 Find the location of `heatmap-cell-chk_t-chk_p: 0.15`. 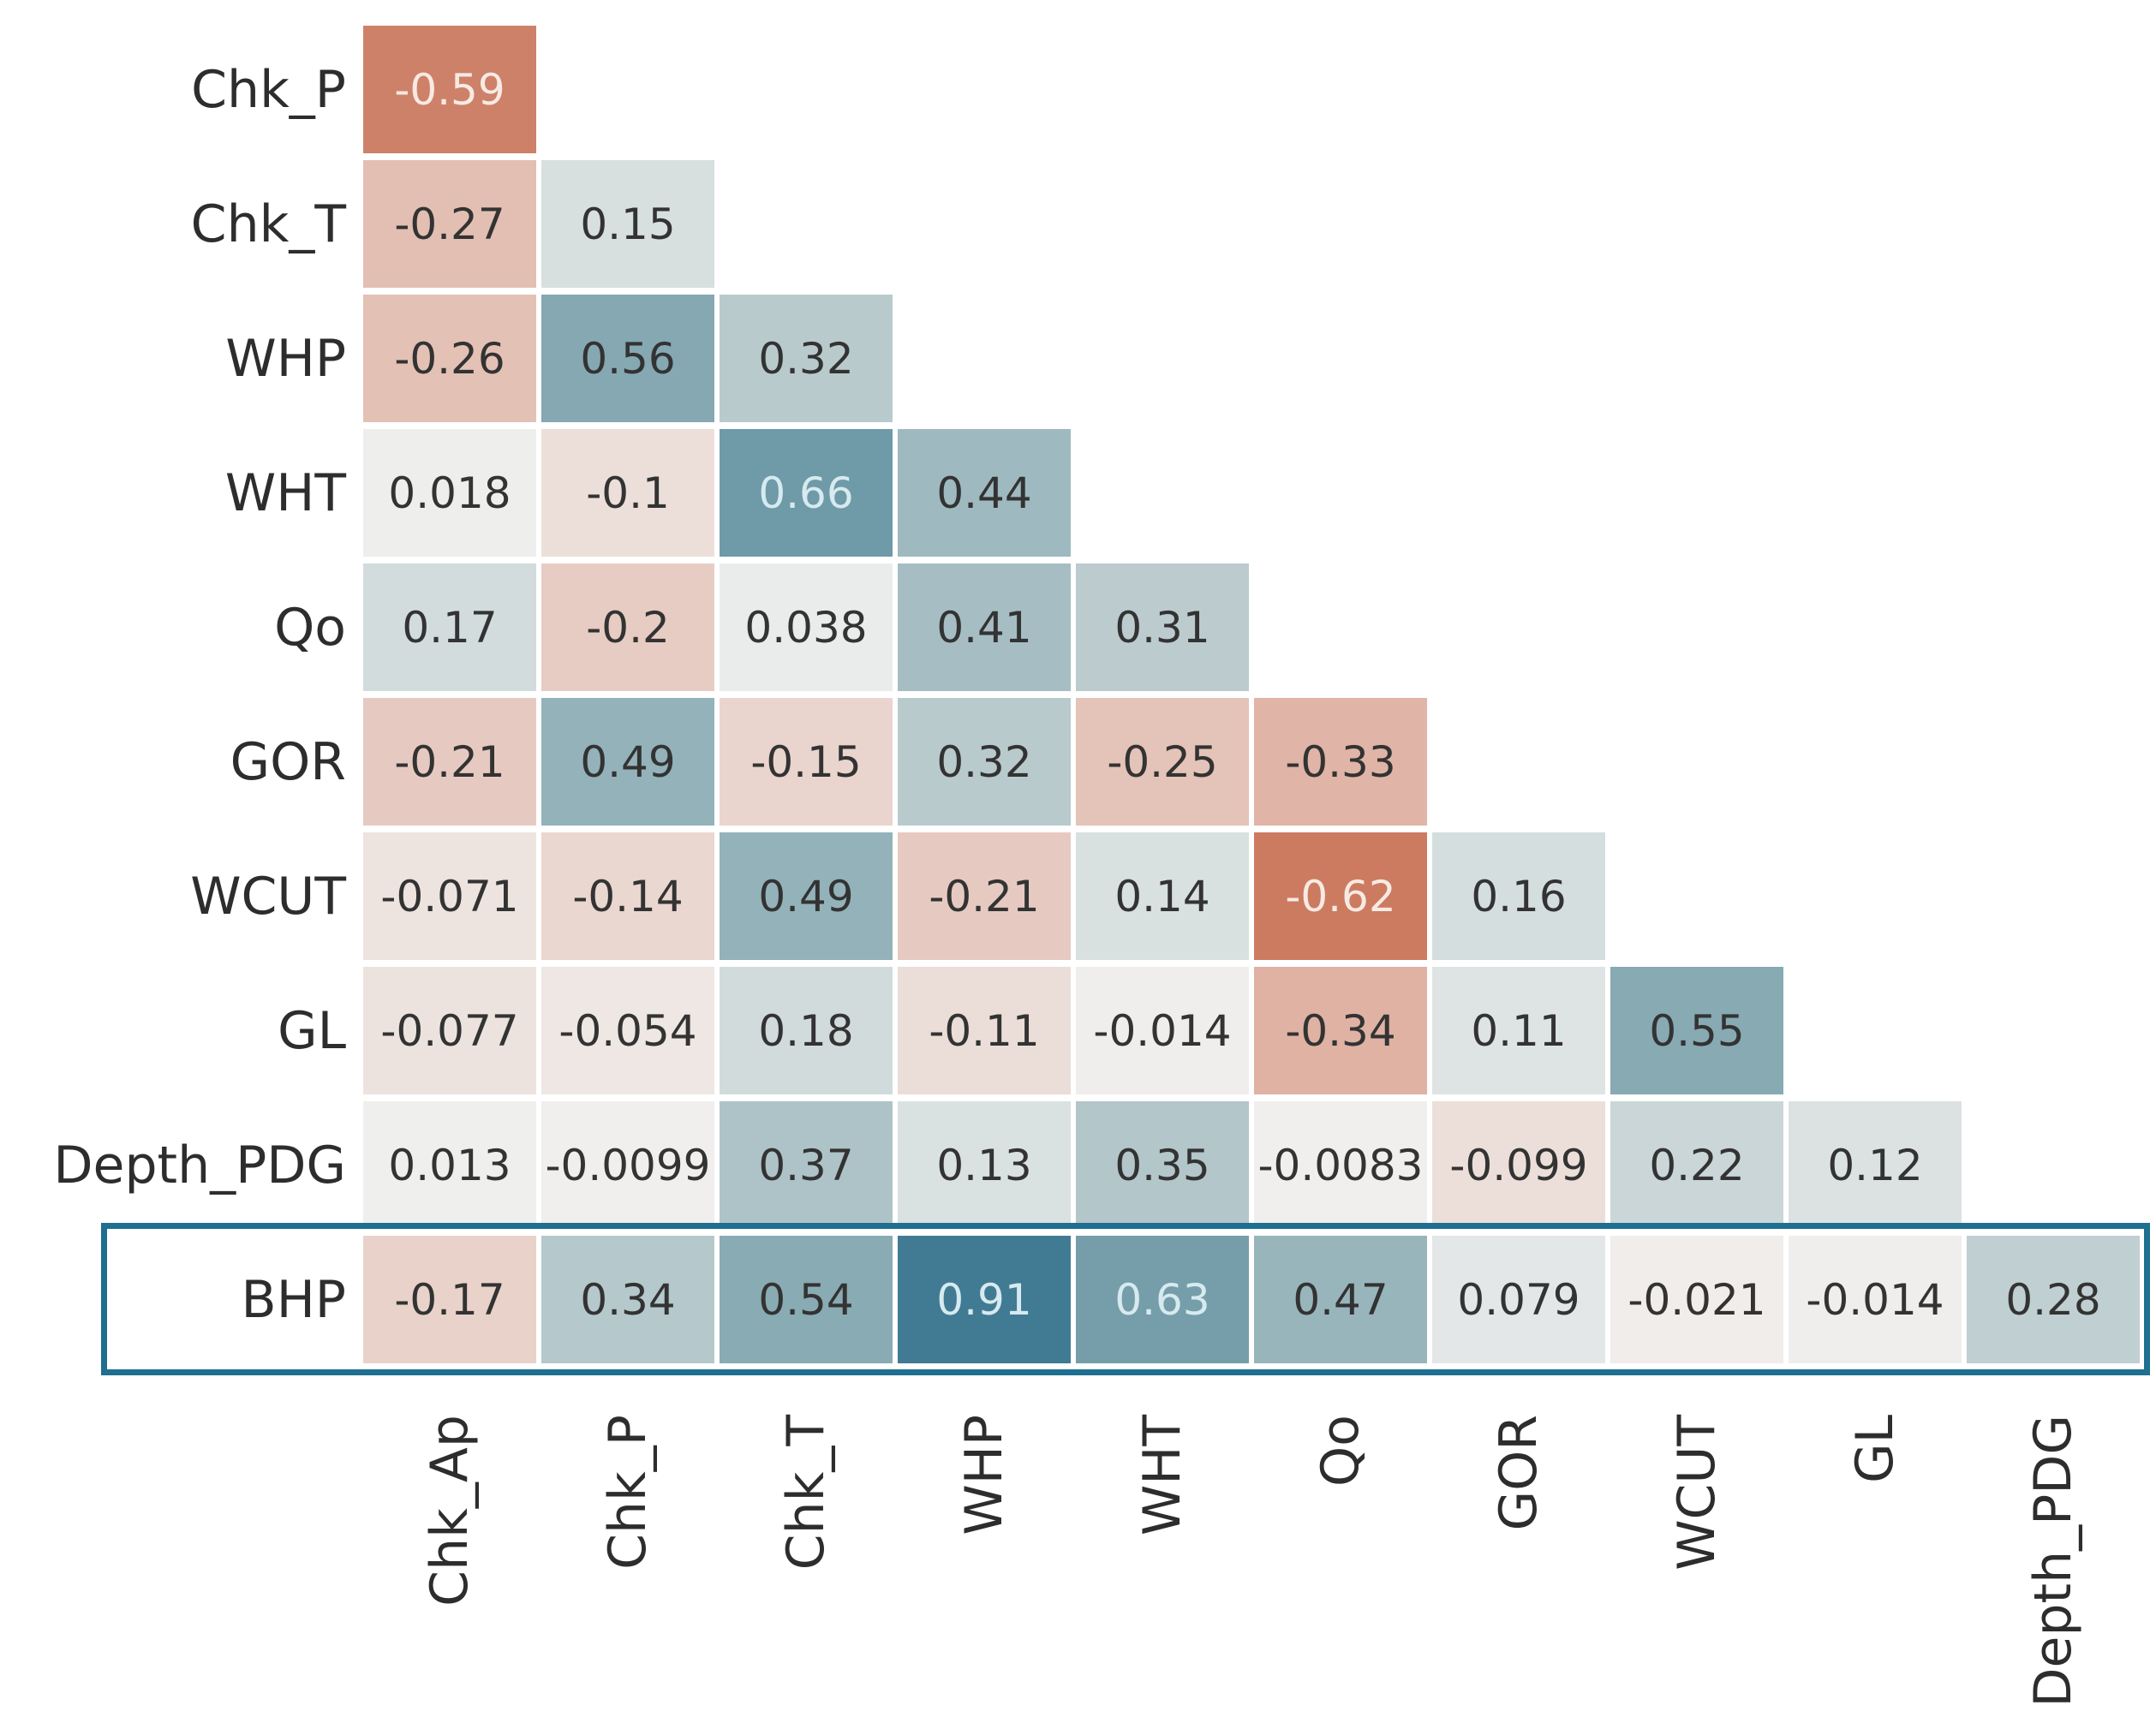

heatmap-cell-chk_t-chk_p: 0.15 is located at coordinates (627, 224).